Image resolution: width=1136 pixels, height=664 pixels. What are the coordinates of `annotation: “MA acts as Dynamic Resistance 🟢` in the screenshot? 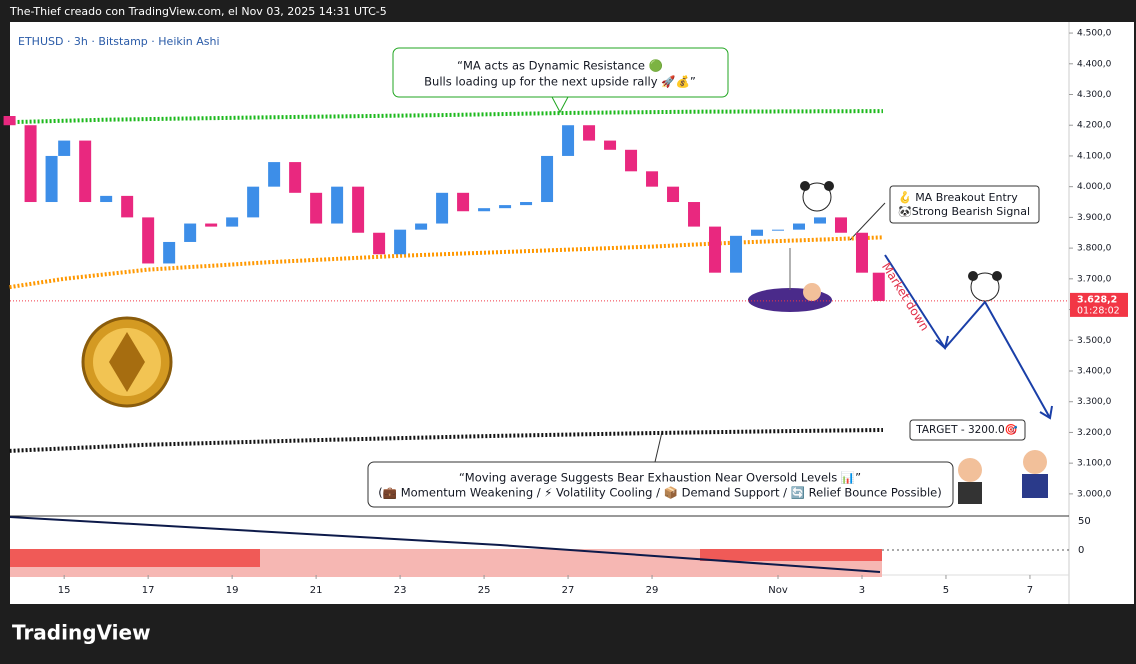 It's located at (560, 66).